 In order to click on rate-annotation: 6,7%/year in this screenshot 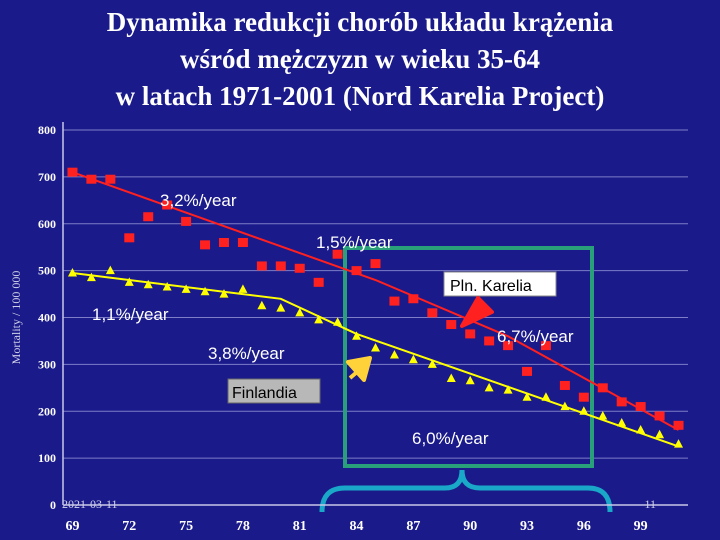, I will do `click(535, 336)`.